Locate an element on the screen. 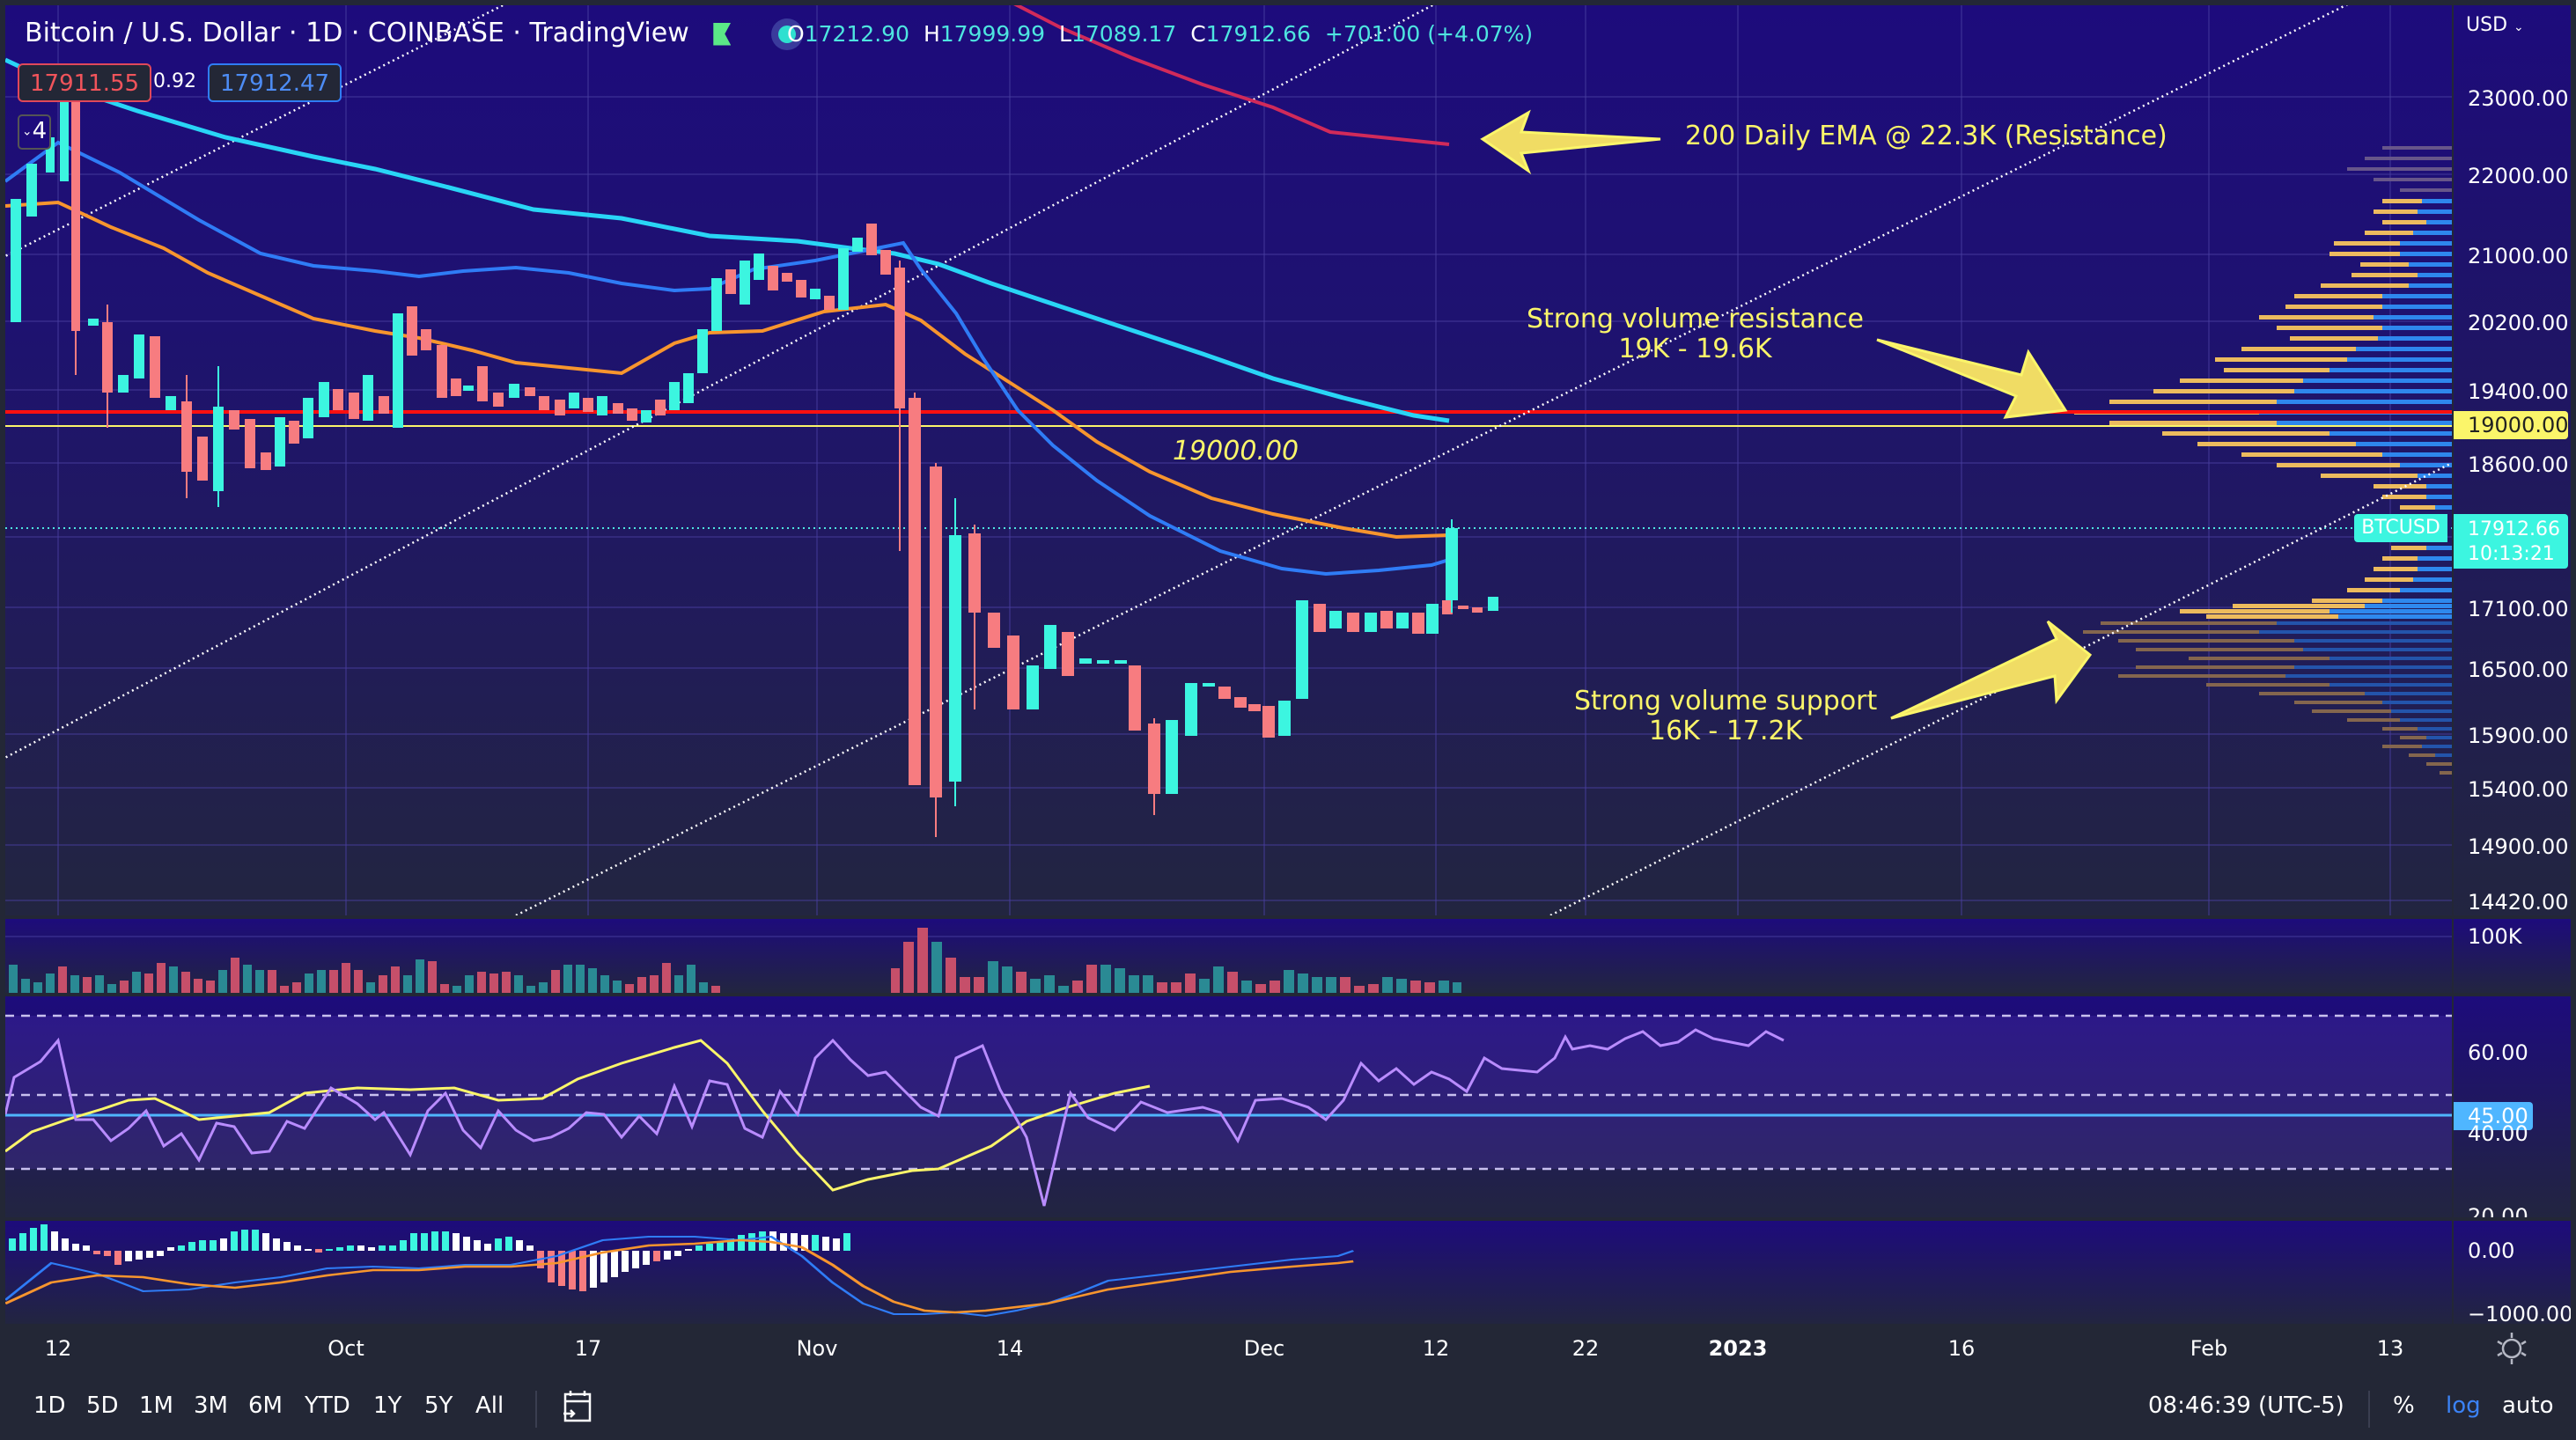  annotation-ema200: 200 Daily EMA @ 22.3K (Resistance) is located at coordinates (1927, 136).